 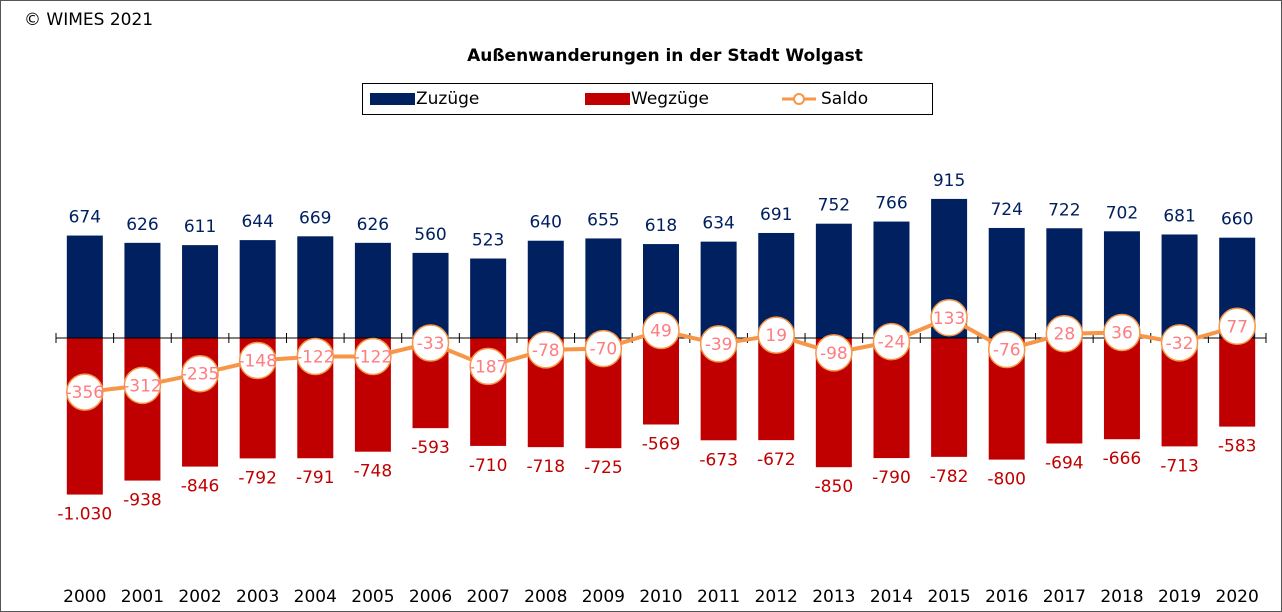 What do you see at coordinates (88, 20) in the screenshot?
I see `copyright: © WIMES 2021` at bounding box center [88, 20].